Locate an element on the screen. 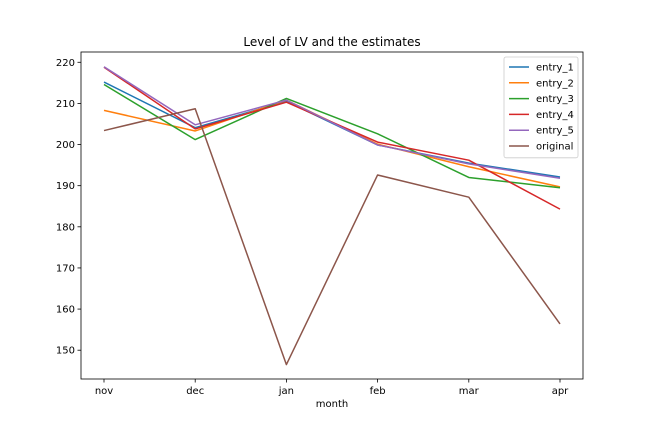  y-tick-label: 150 is located at coordinates (65, 351).